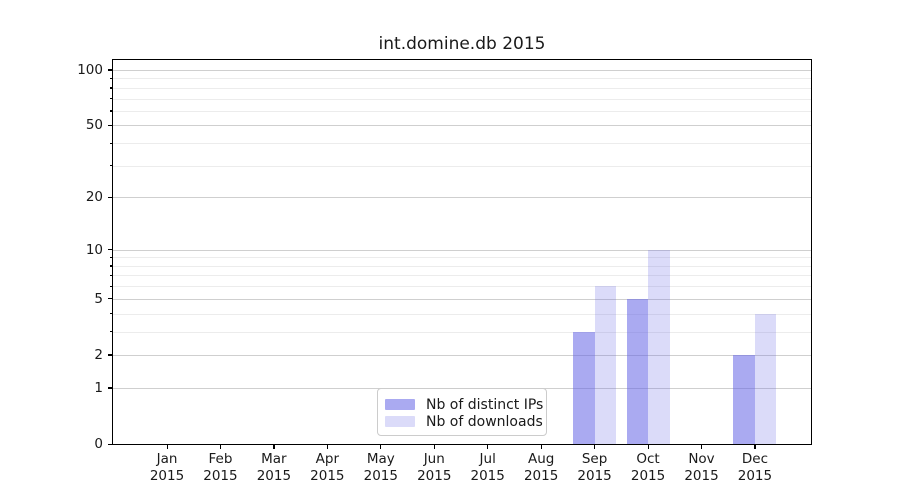  I want to click on y-tick-label: 5, so click(98, 298).